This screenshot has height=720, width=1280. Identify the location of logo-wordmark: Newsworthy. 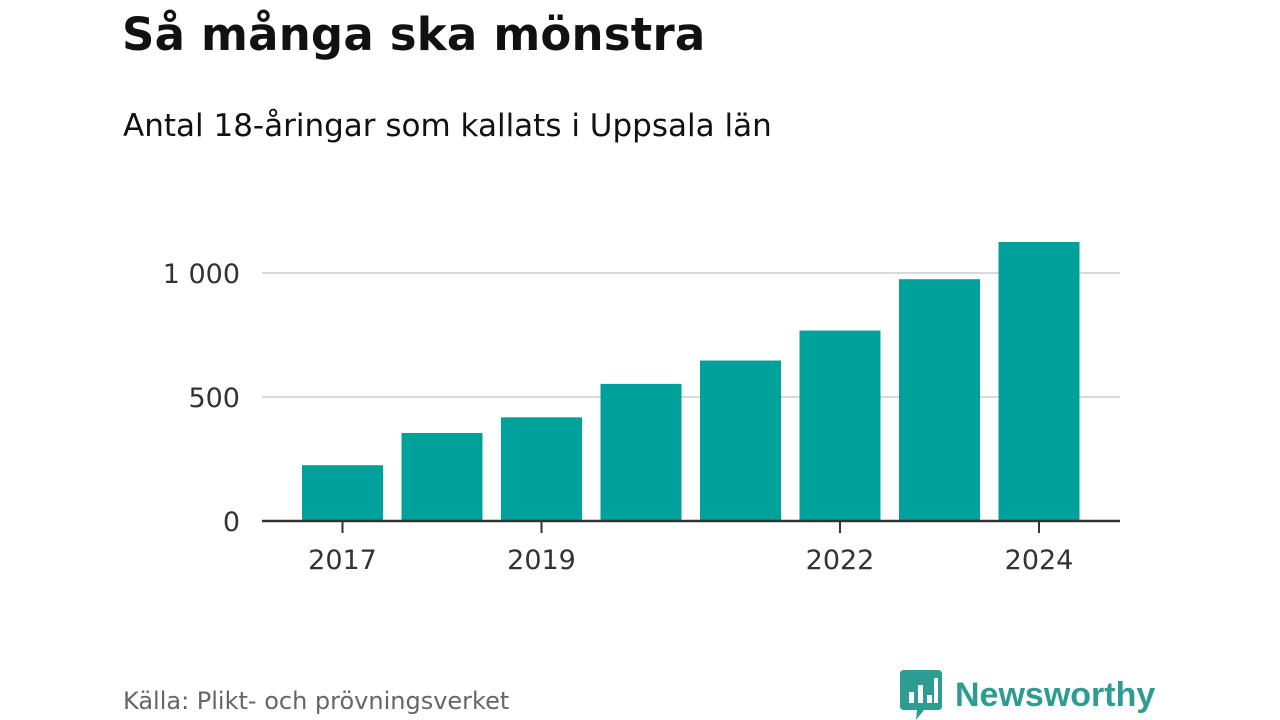
(1055, 694).